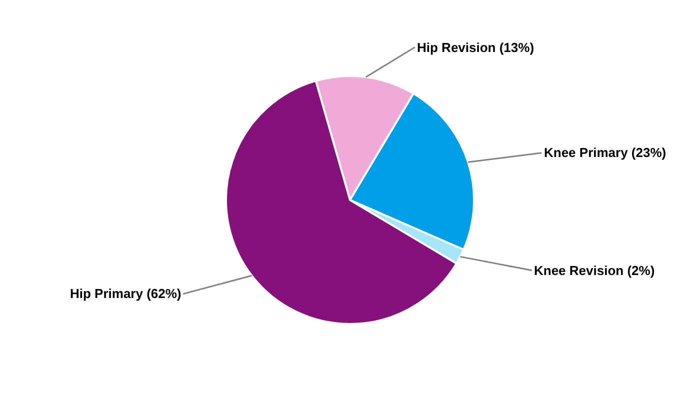 The width and height of the screenshot is (700, 400). I want to click on slice-label: Hip Revision (13%), so click(475, 47).